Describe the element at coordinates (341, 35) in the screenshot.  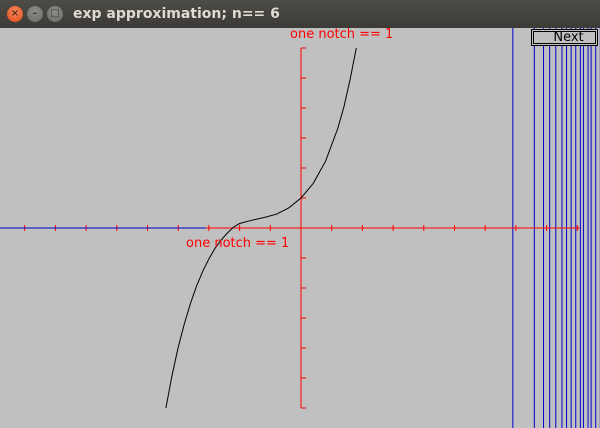
I see `y-notch-annotation: one notch == 1` at that location.